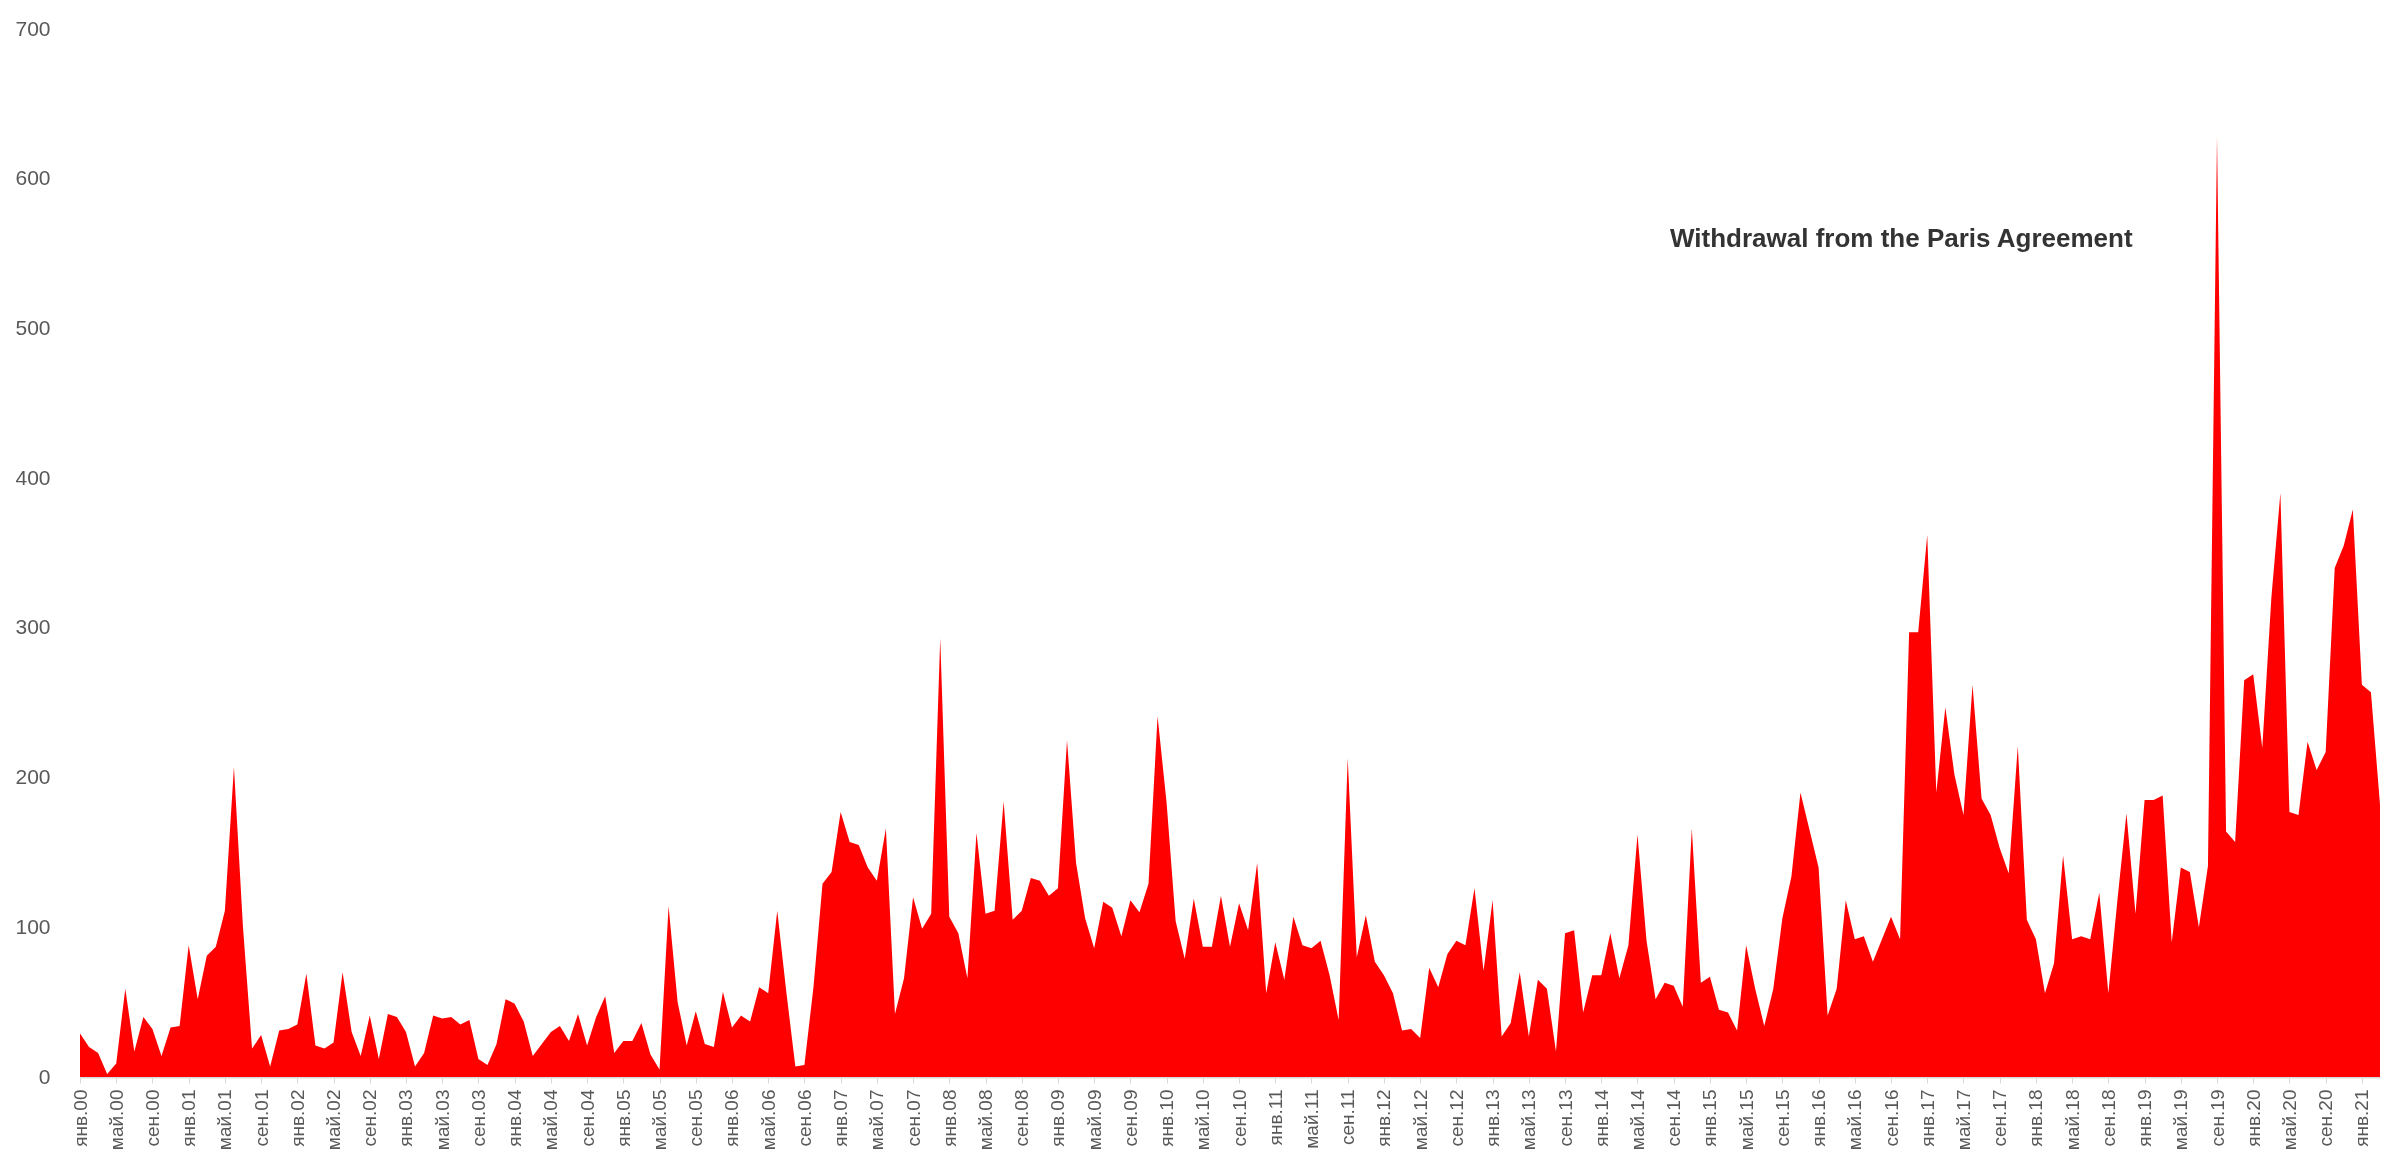  Describe the element at coordinates (660, 1120) in the screenshot. I see `x-tick-label: май.05` at that location.